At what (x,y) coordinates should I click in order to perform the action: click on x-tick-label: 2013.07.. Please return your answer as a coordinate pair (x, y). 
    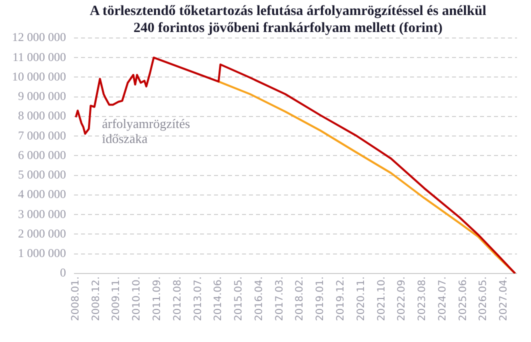
    Looking at the image, I should click on (198, 298).